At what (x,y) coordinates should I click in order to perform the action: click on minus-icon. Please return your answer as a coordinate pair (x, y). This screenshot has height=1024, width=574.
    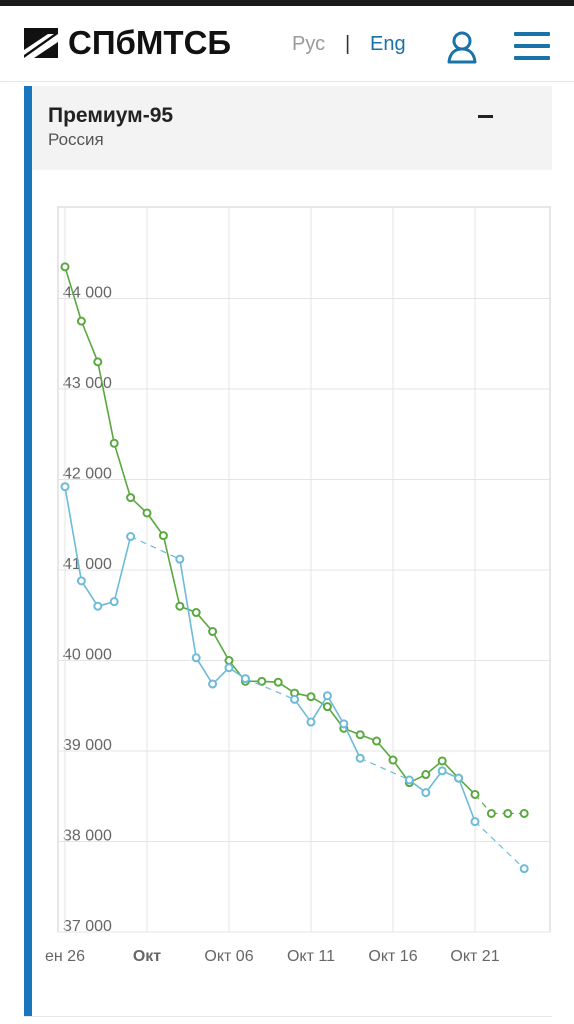
    Looking at the image, I should click on (485, 116).